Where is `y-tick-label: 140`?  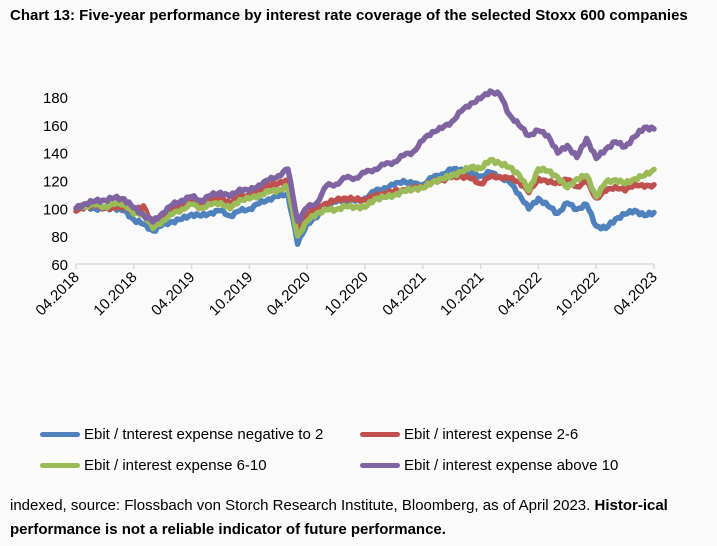
y-tick-label: 140 is located at coordinates (55, 154).